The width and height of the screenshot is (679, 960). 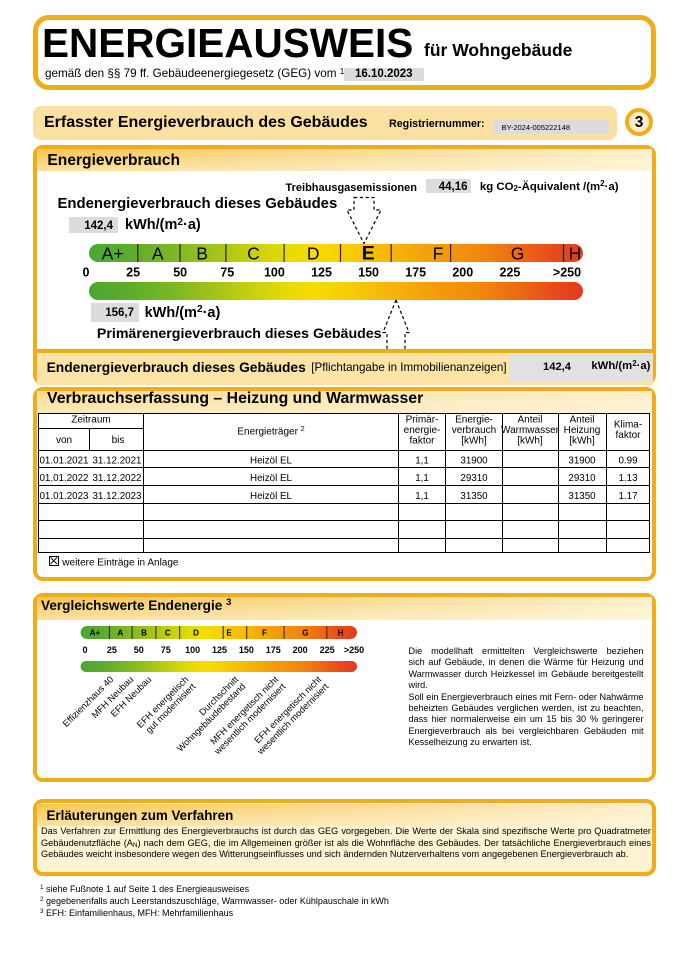 I want to click on svg-text: bis, so click(x=118, y=440).